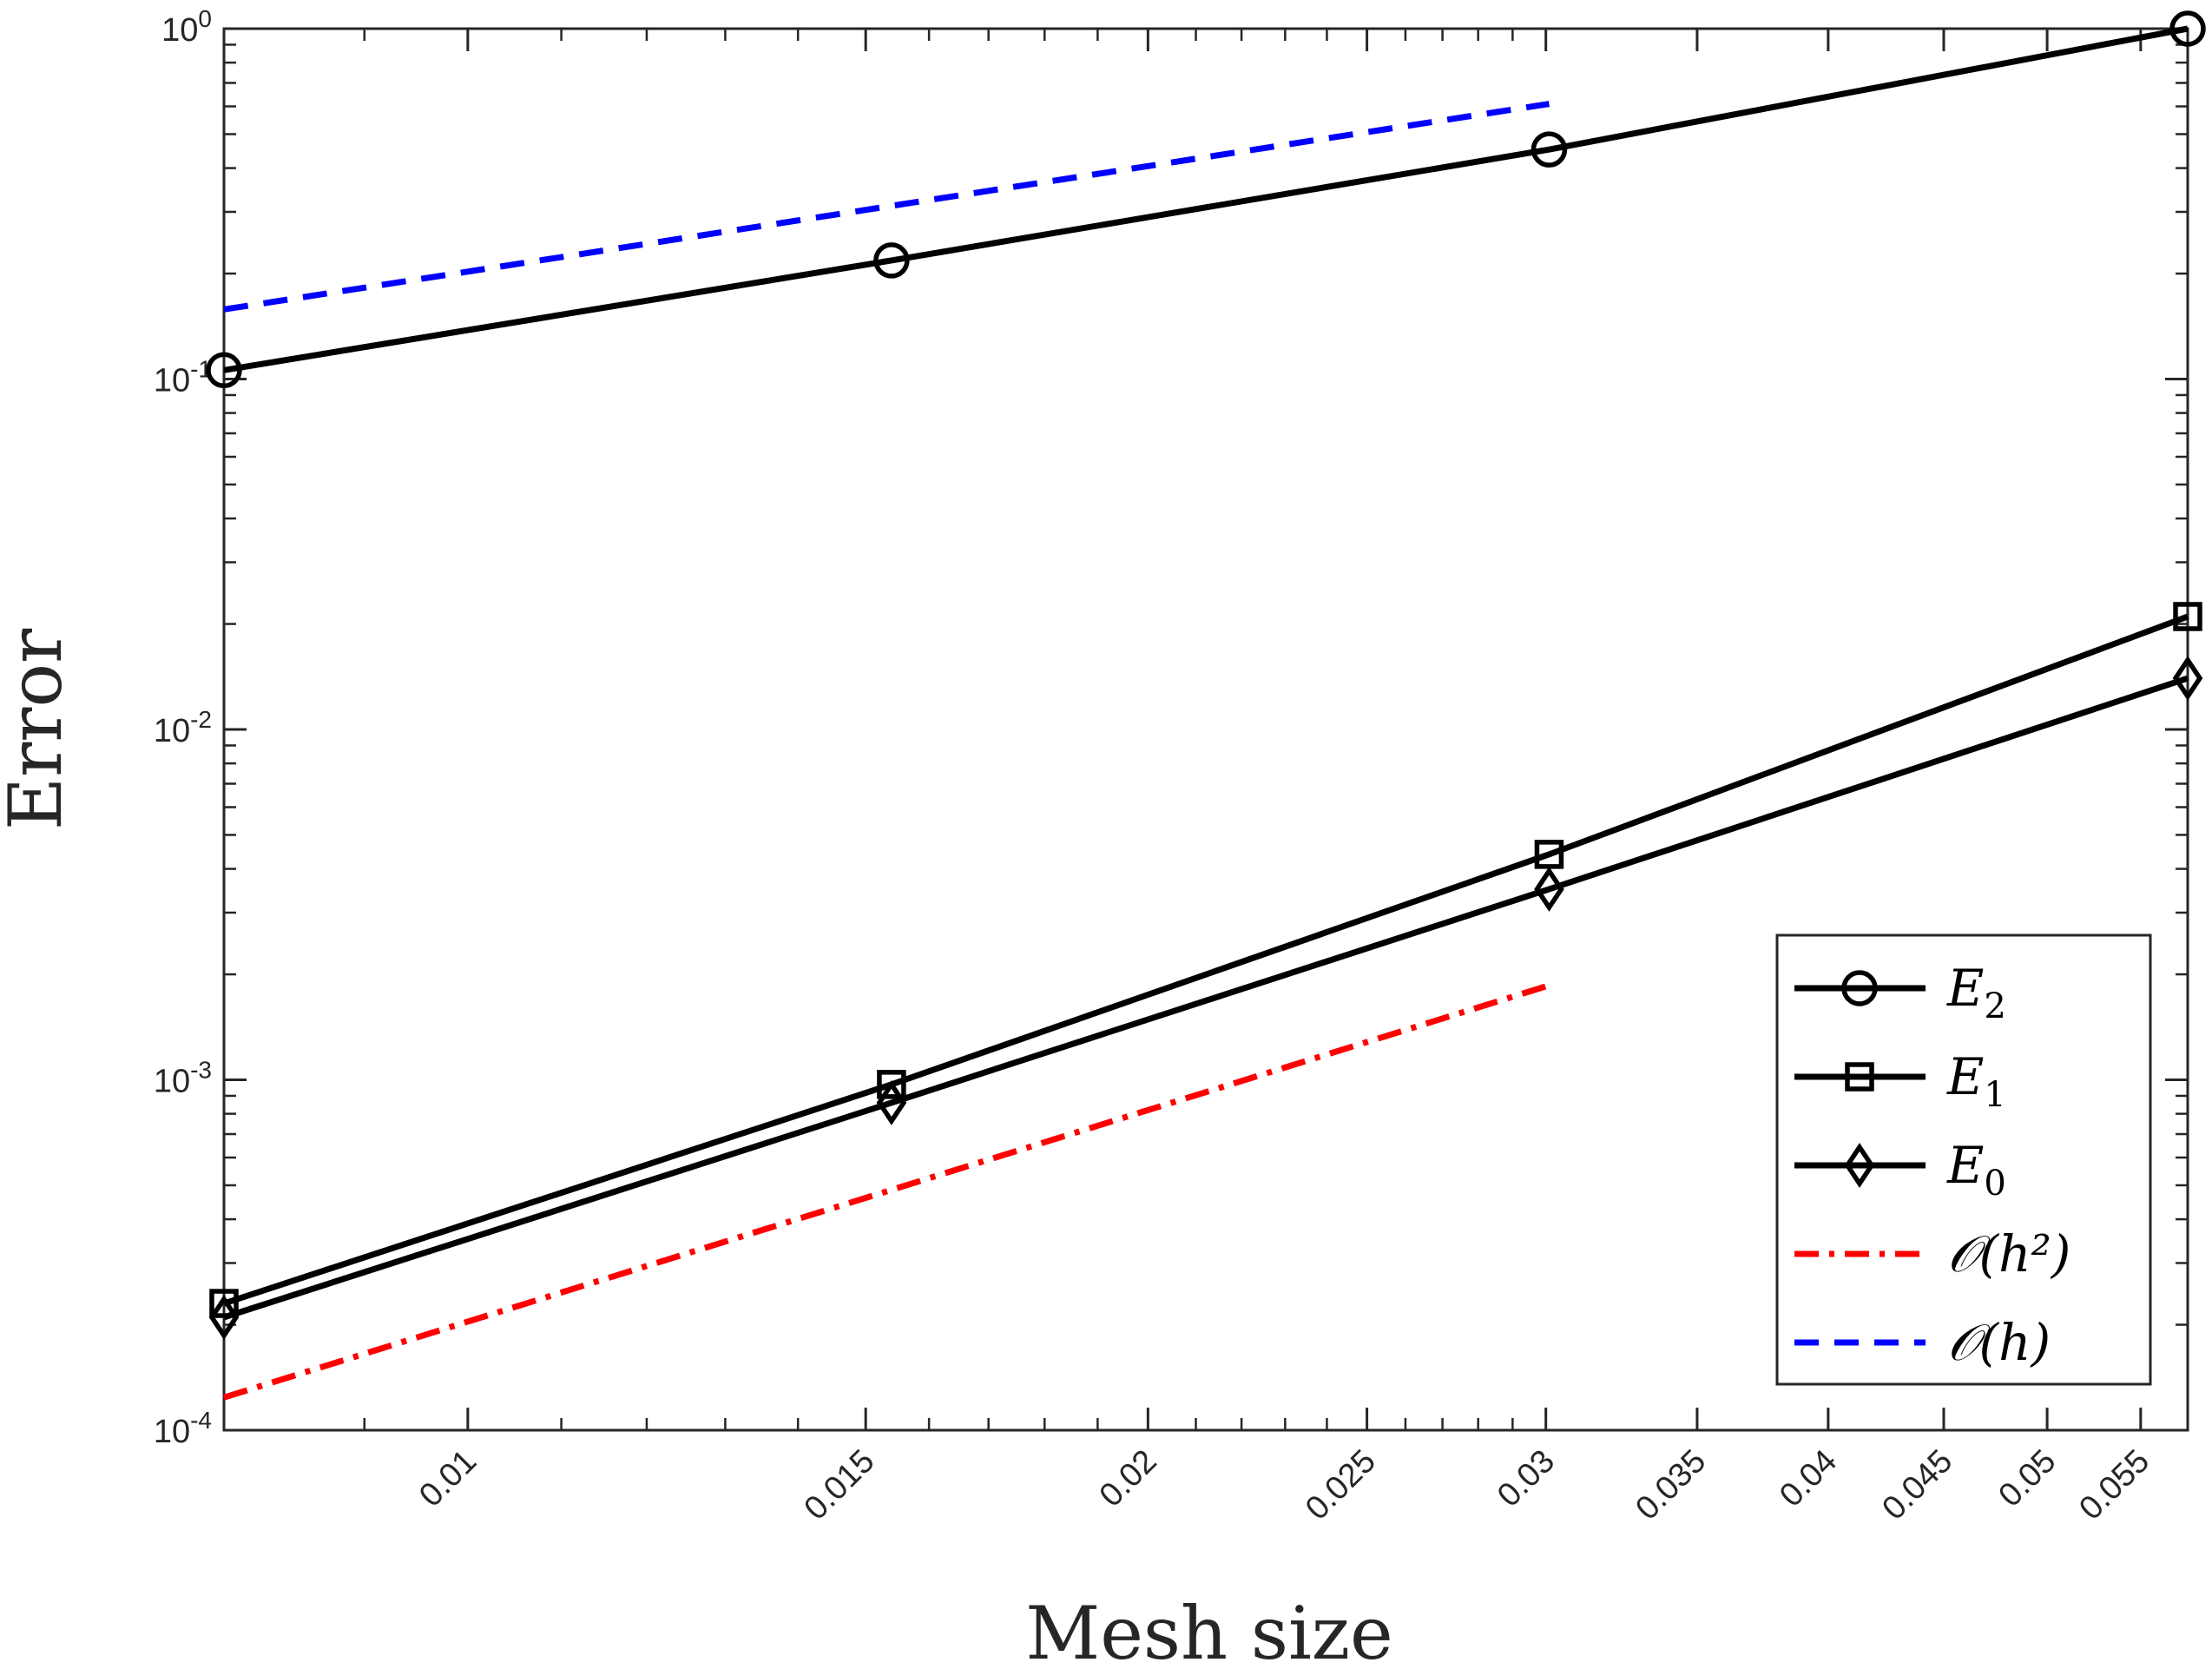  I want to click on legend-label-subscript: 1, so click(1995, 1095).